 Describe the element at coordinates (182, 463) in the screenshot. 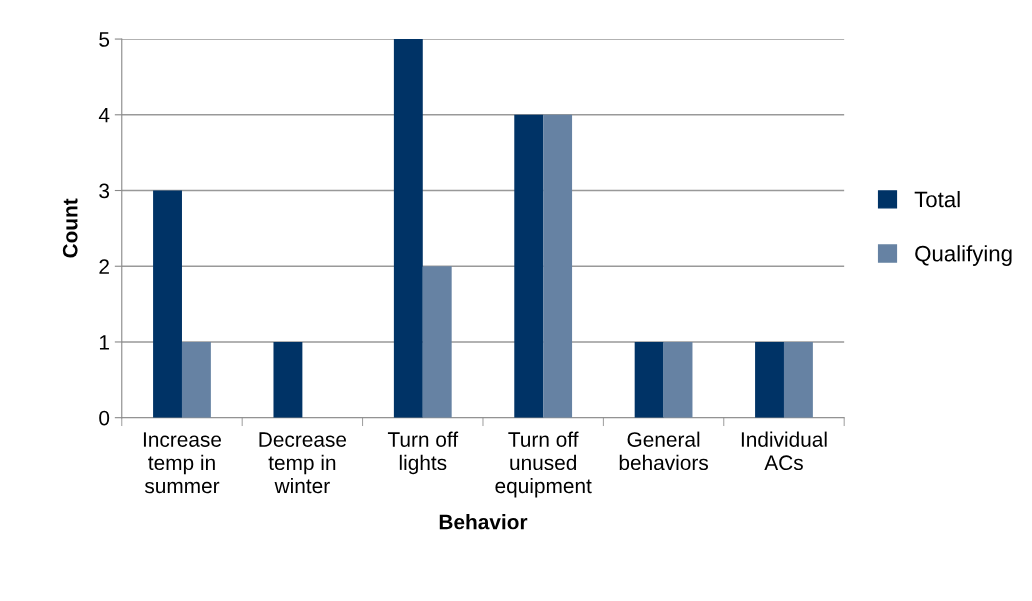

I see `x-tick-label: Increase temp in summer` at that location.